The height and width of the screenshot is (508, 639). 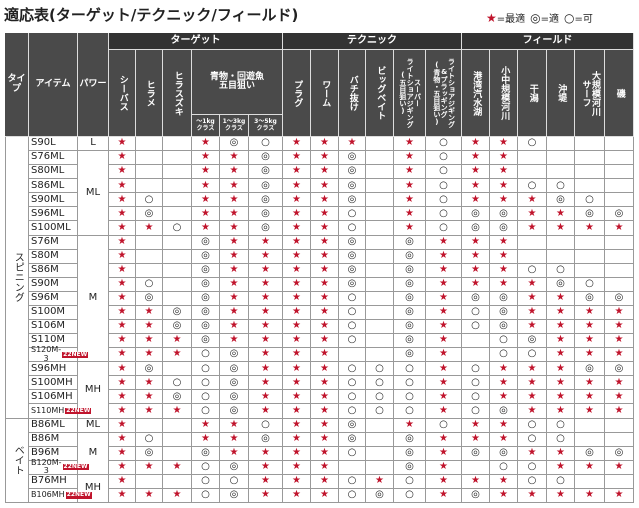 What do you see at coordinates (53, 383) in the screenshot?
I see `item-cell: S100MH` at bounding box center [53, 383].